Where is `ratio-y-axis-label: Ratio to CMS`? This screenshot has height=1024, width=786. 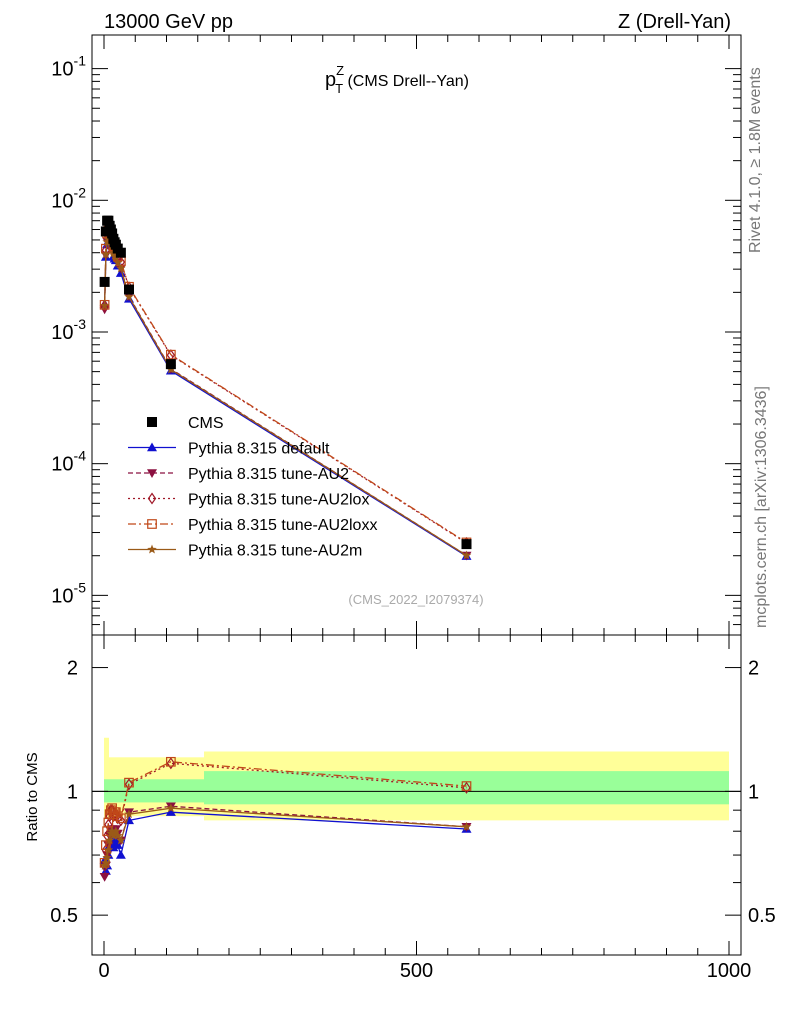 ratio-y-axis-label: Ratio to CMS is located at coordinates (32, 796).